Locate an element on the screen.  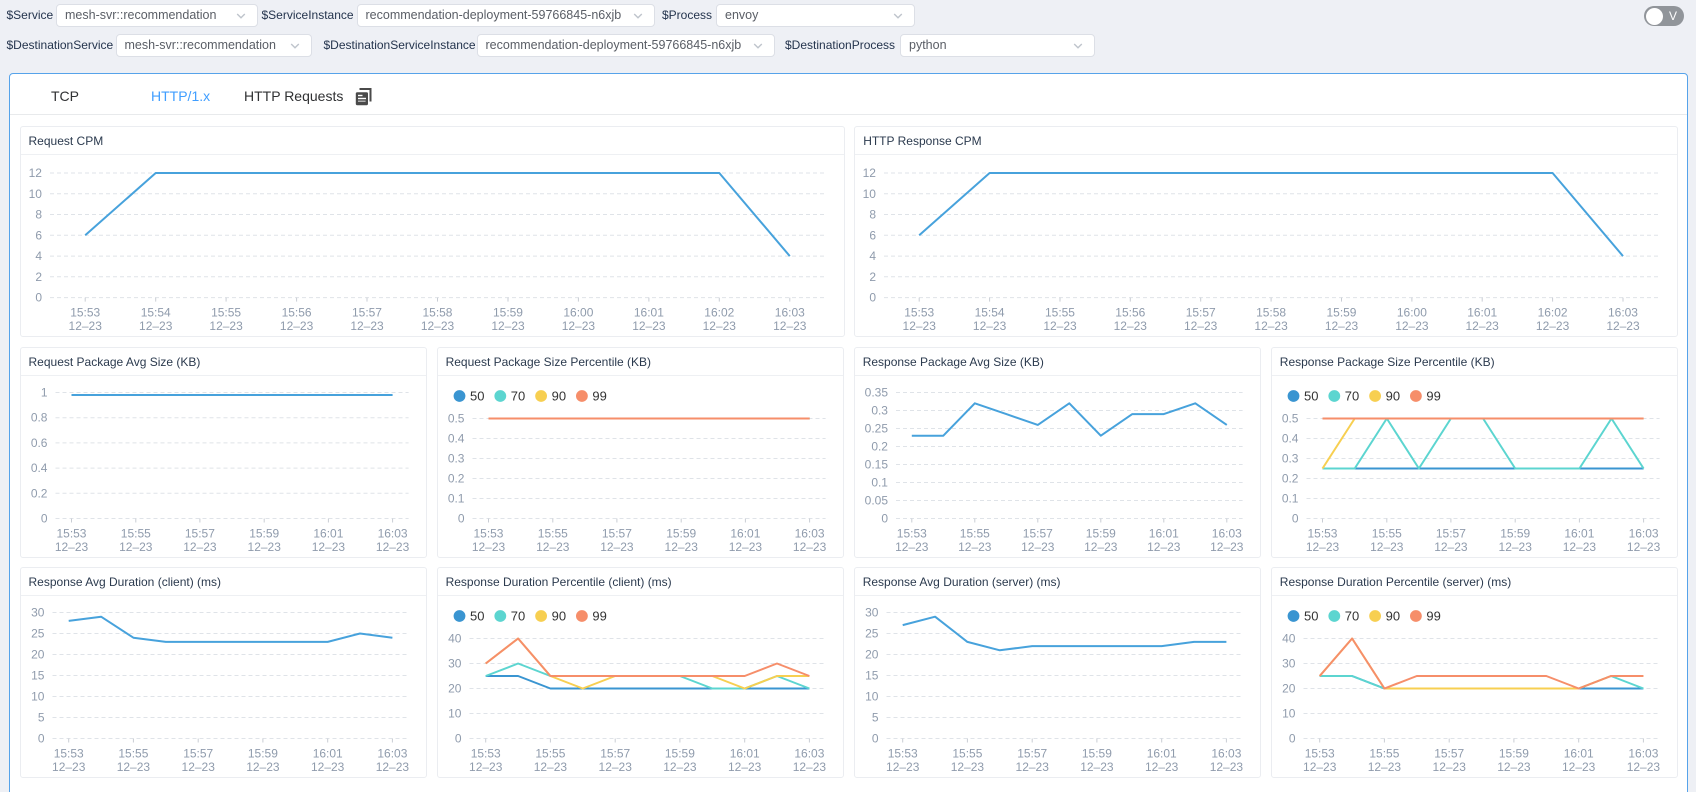
svg-text: 15 is located at coordinates (872, 675).